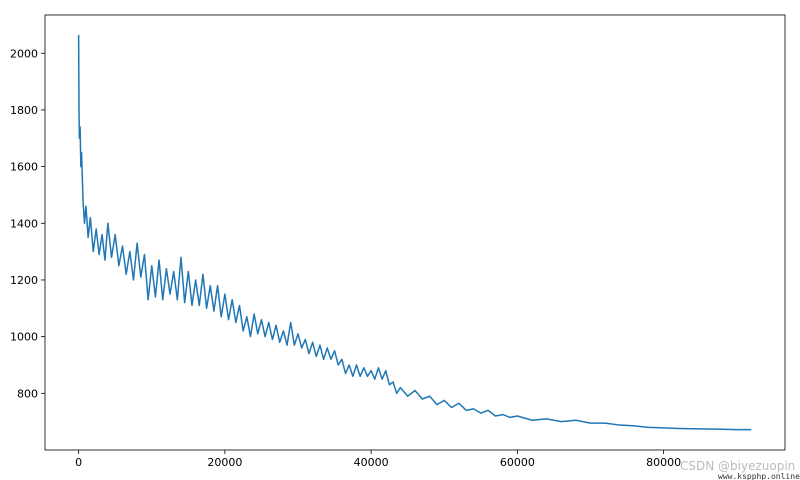 Image resolution: width=800 pixels, height=480 pixels. What do you see at coordinates (224, 462) in the screenshot?
I see `x-tick-label: 20000` at bounding box center [224, 462].